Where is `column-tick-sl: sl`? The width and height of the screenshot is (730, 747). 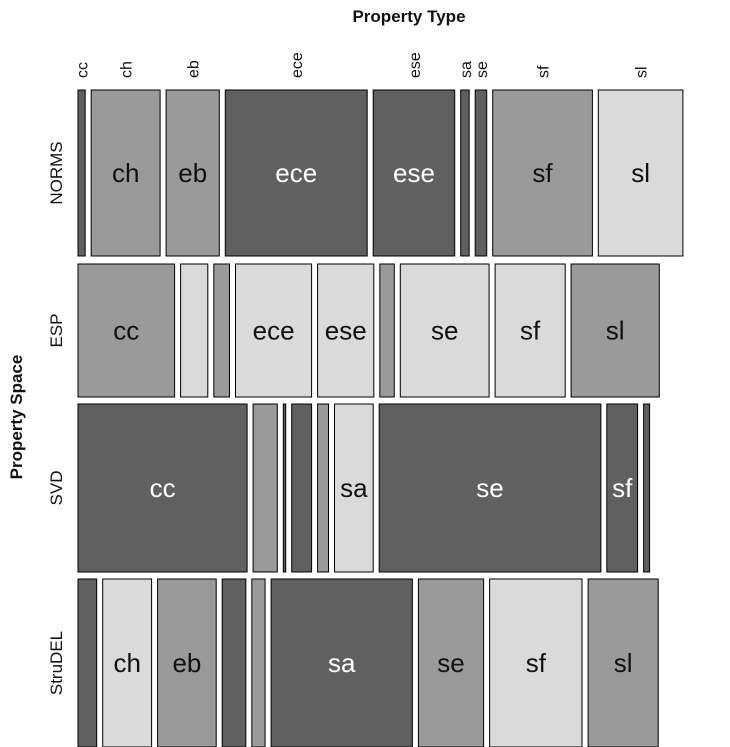 column-tick-sl: sl is located at coordinates (642, 72).